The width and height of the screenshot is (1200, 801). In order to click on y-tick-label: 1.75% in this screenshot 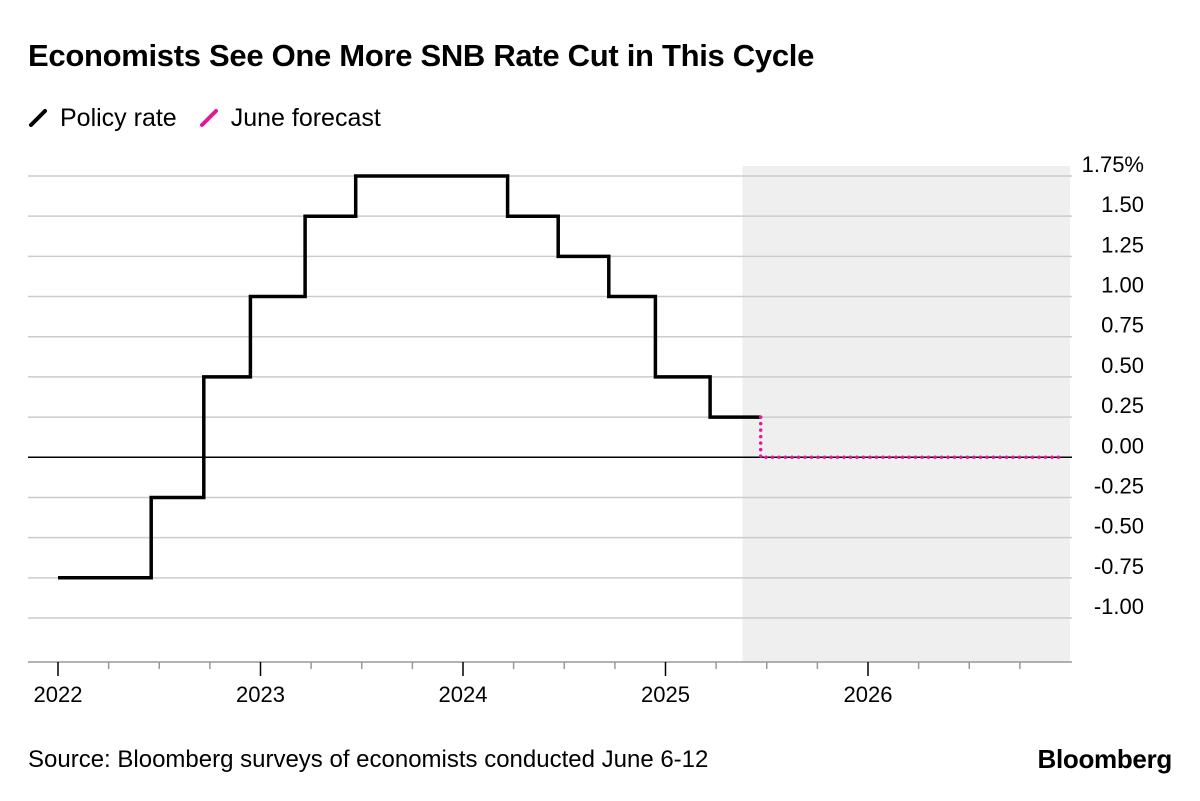, I will do `click(1113, 164)`.